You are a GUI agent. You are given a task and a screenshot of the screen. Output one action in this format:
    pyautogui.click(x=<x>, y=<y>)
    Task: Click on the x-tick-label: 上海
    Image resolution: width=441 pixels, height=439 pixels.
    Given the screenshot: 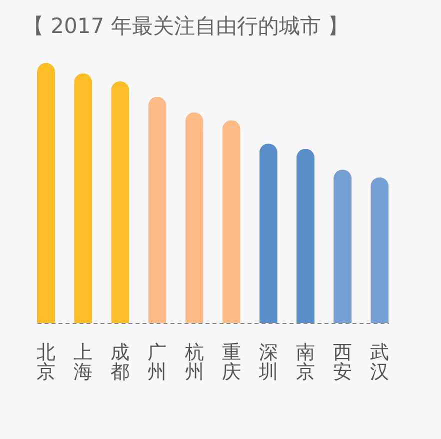 What is the action you would take?
    pyautogui.click(x=83, y=362)
    